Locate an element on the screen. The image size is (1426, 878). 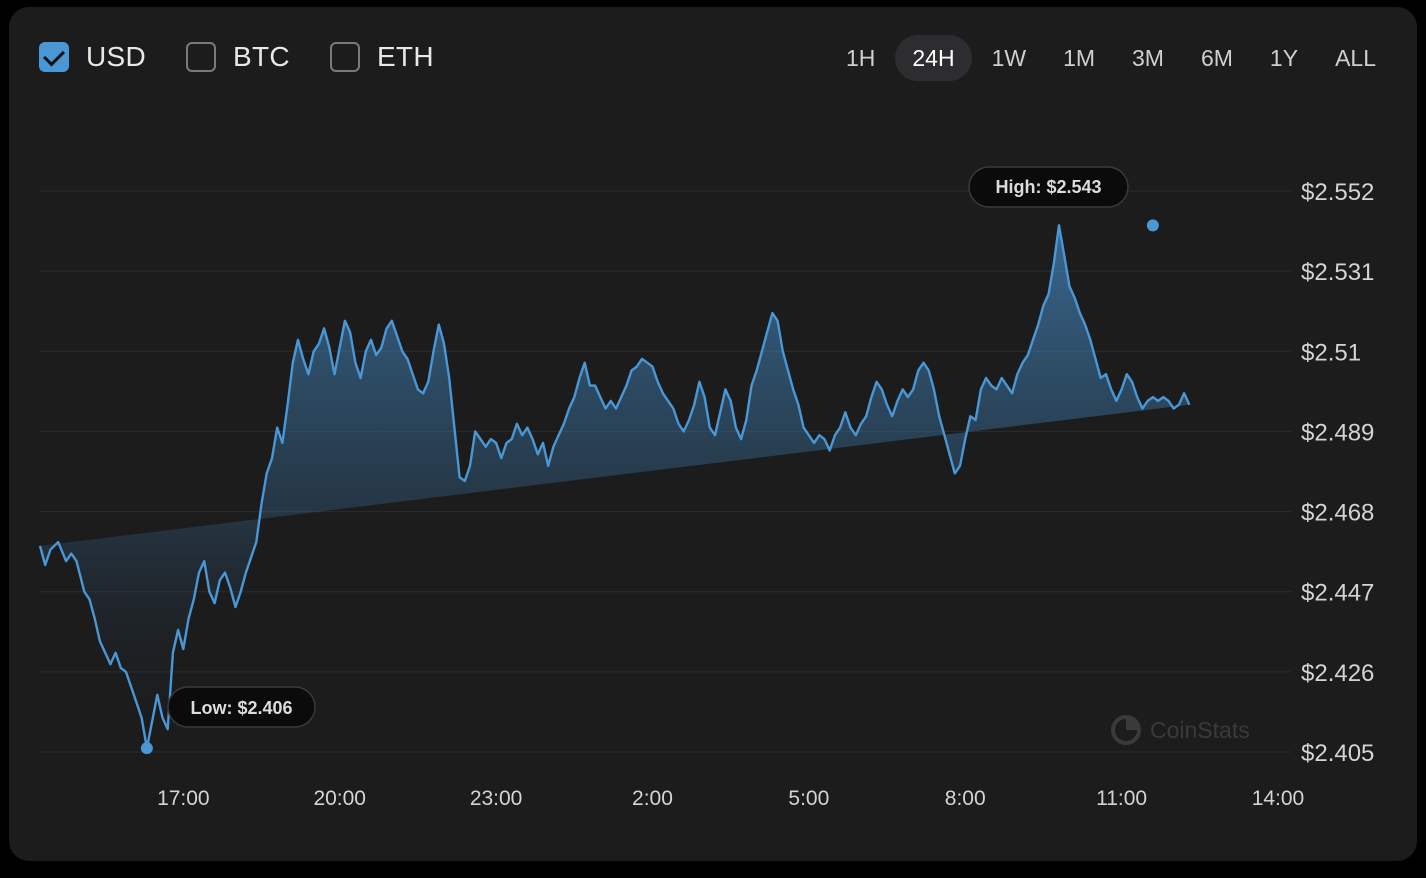
y-tick-label: $2.489 is located at coordinates (1337, 432).